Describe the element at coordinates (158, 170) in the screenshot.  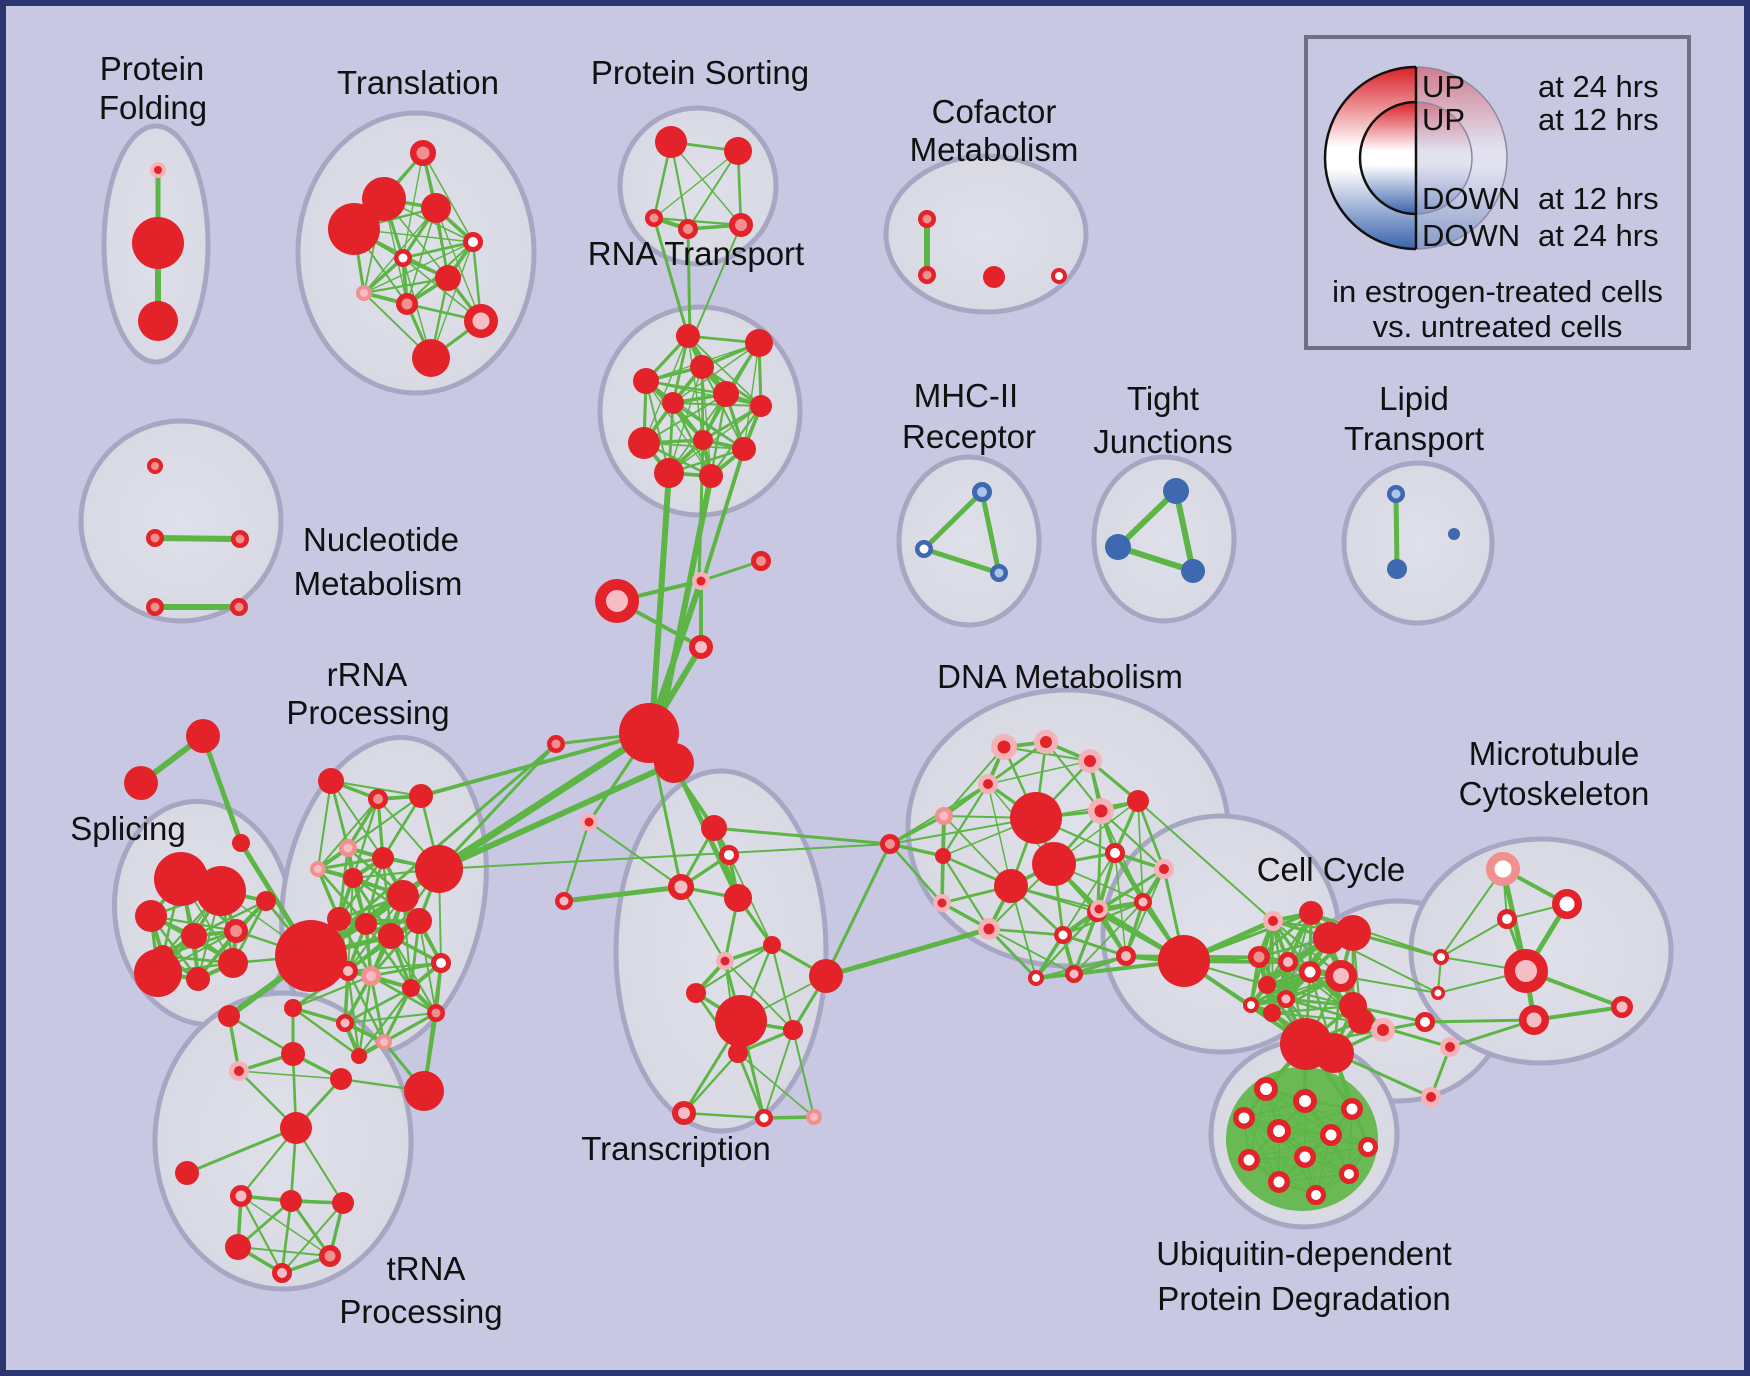
I see `gene-node-protein-folding` at that location.